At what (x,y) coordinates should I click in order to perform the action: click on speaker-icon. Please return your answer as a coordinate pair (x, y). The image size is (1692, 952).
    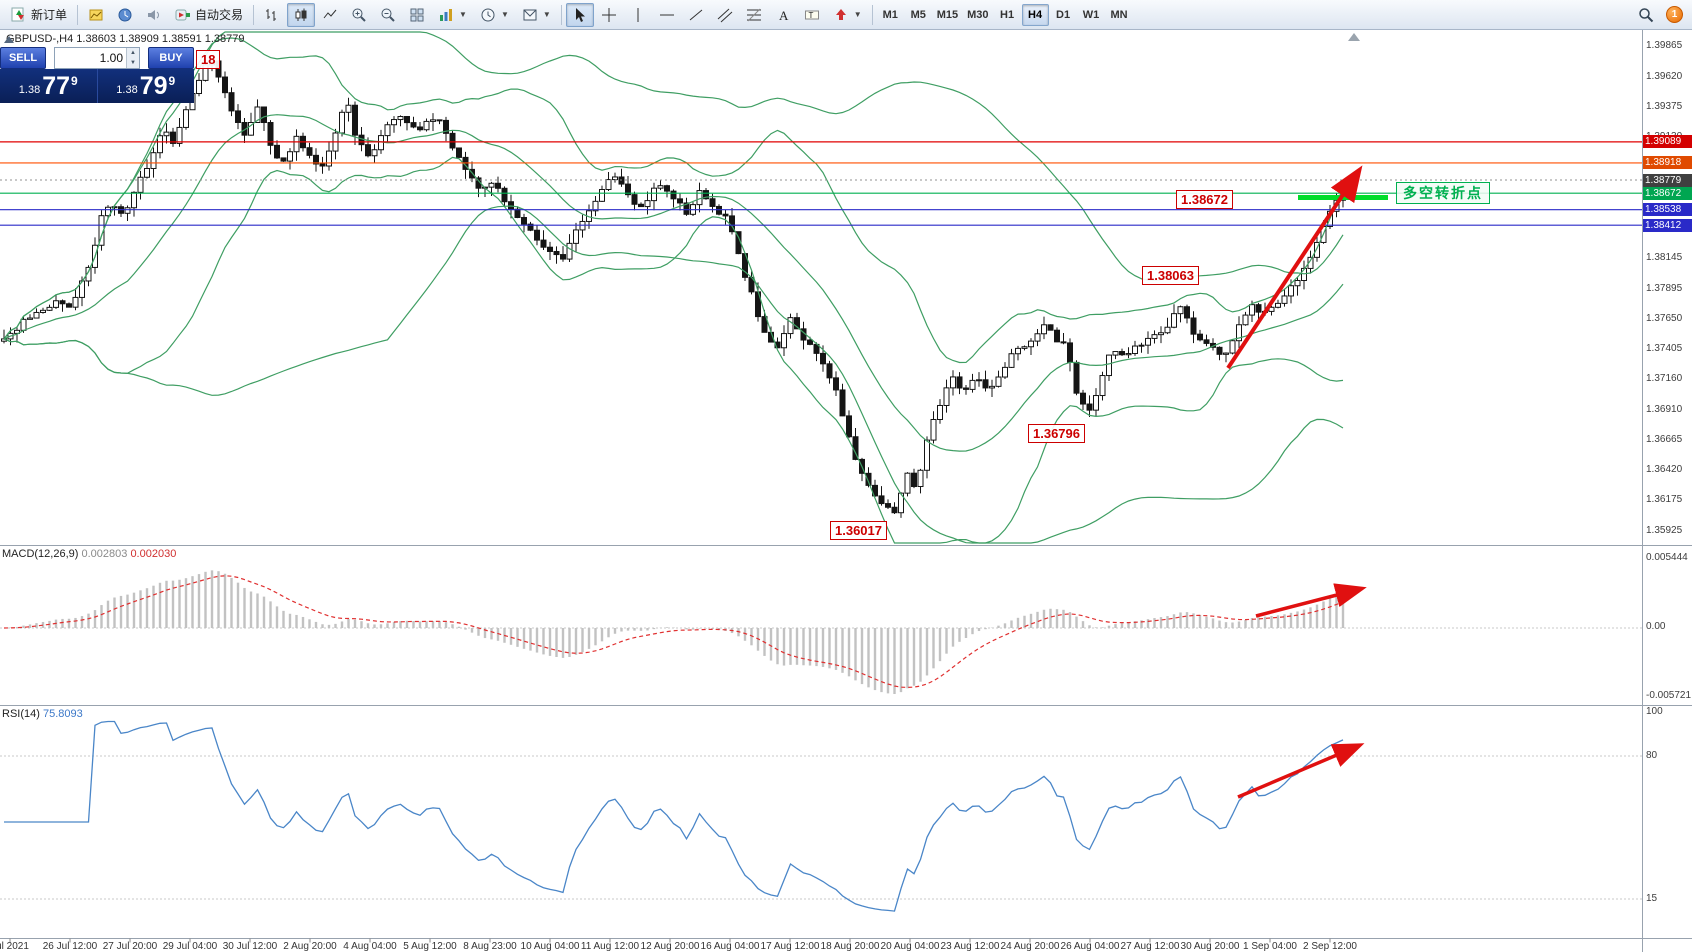
    Looking at the image, I should click on (154, 14).